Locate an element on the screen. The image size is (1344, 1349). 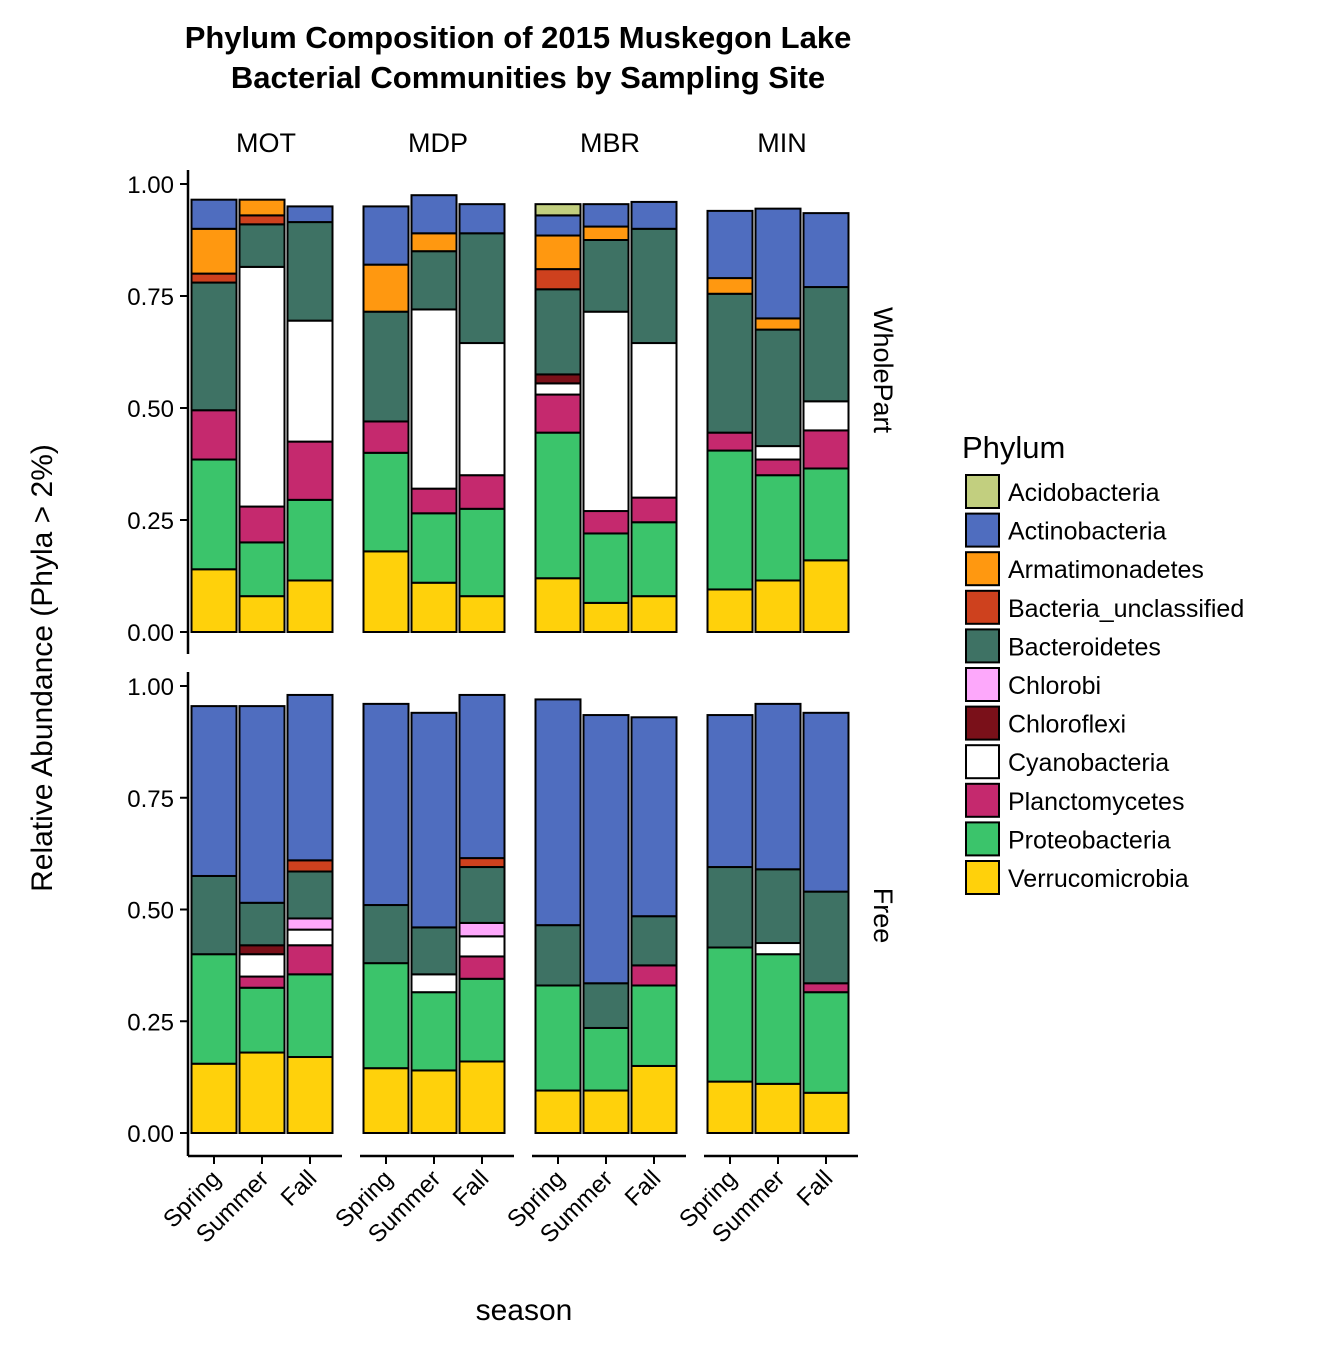
facet-label-mot: MOT is located at coordinates (266, 143).